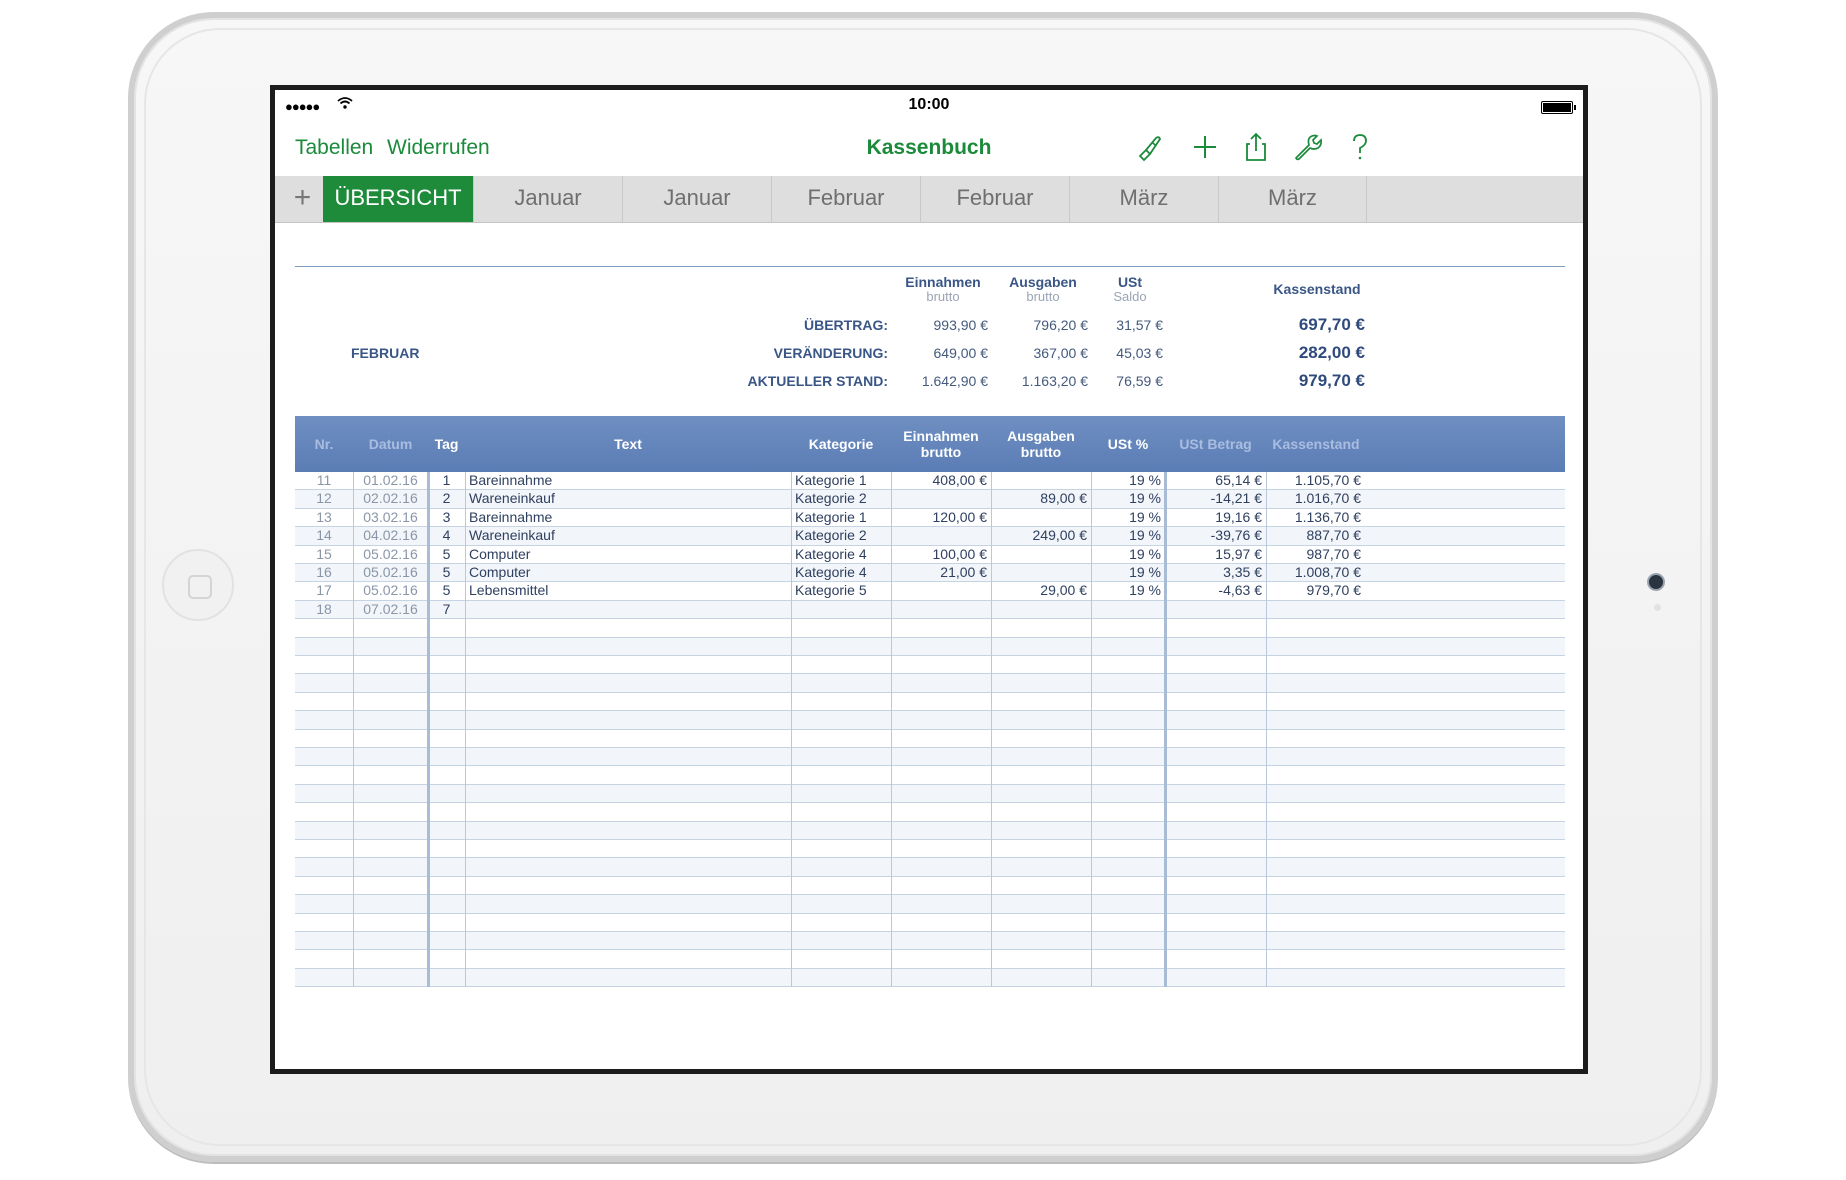 The width and height of the screenshot is (1846, 1180). What do you see at coordinates (994, 199) in the screenshot?
I see `tab-februar-2: Februar` at bounding box center [994, 199].